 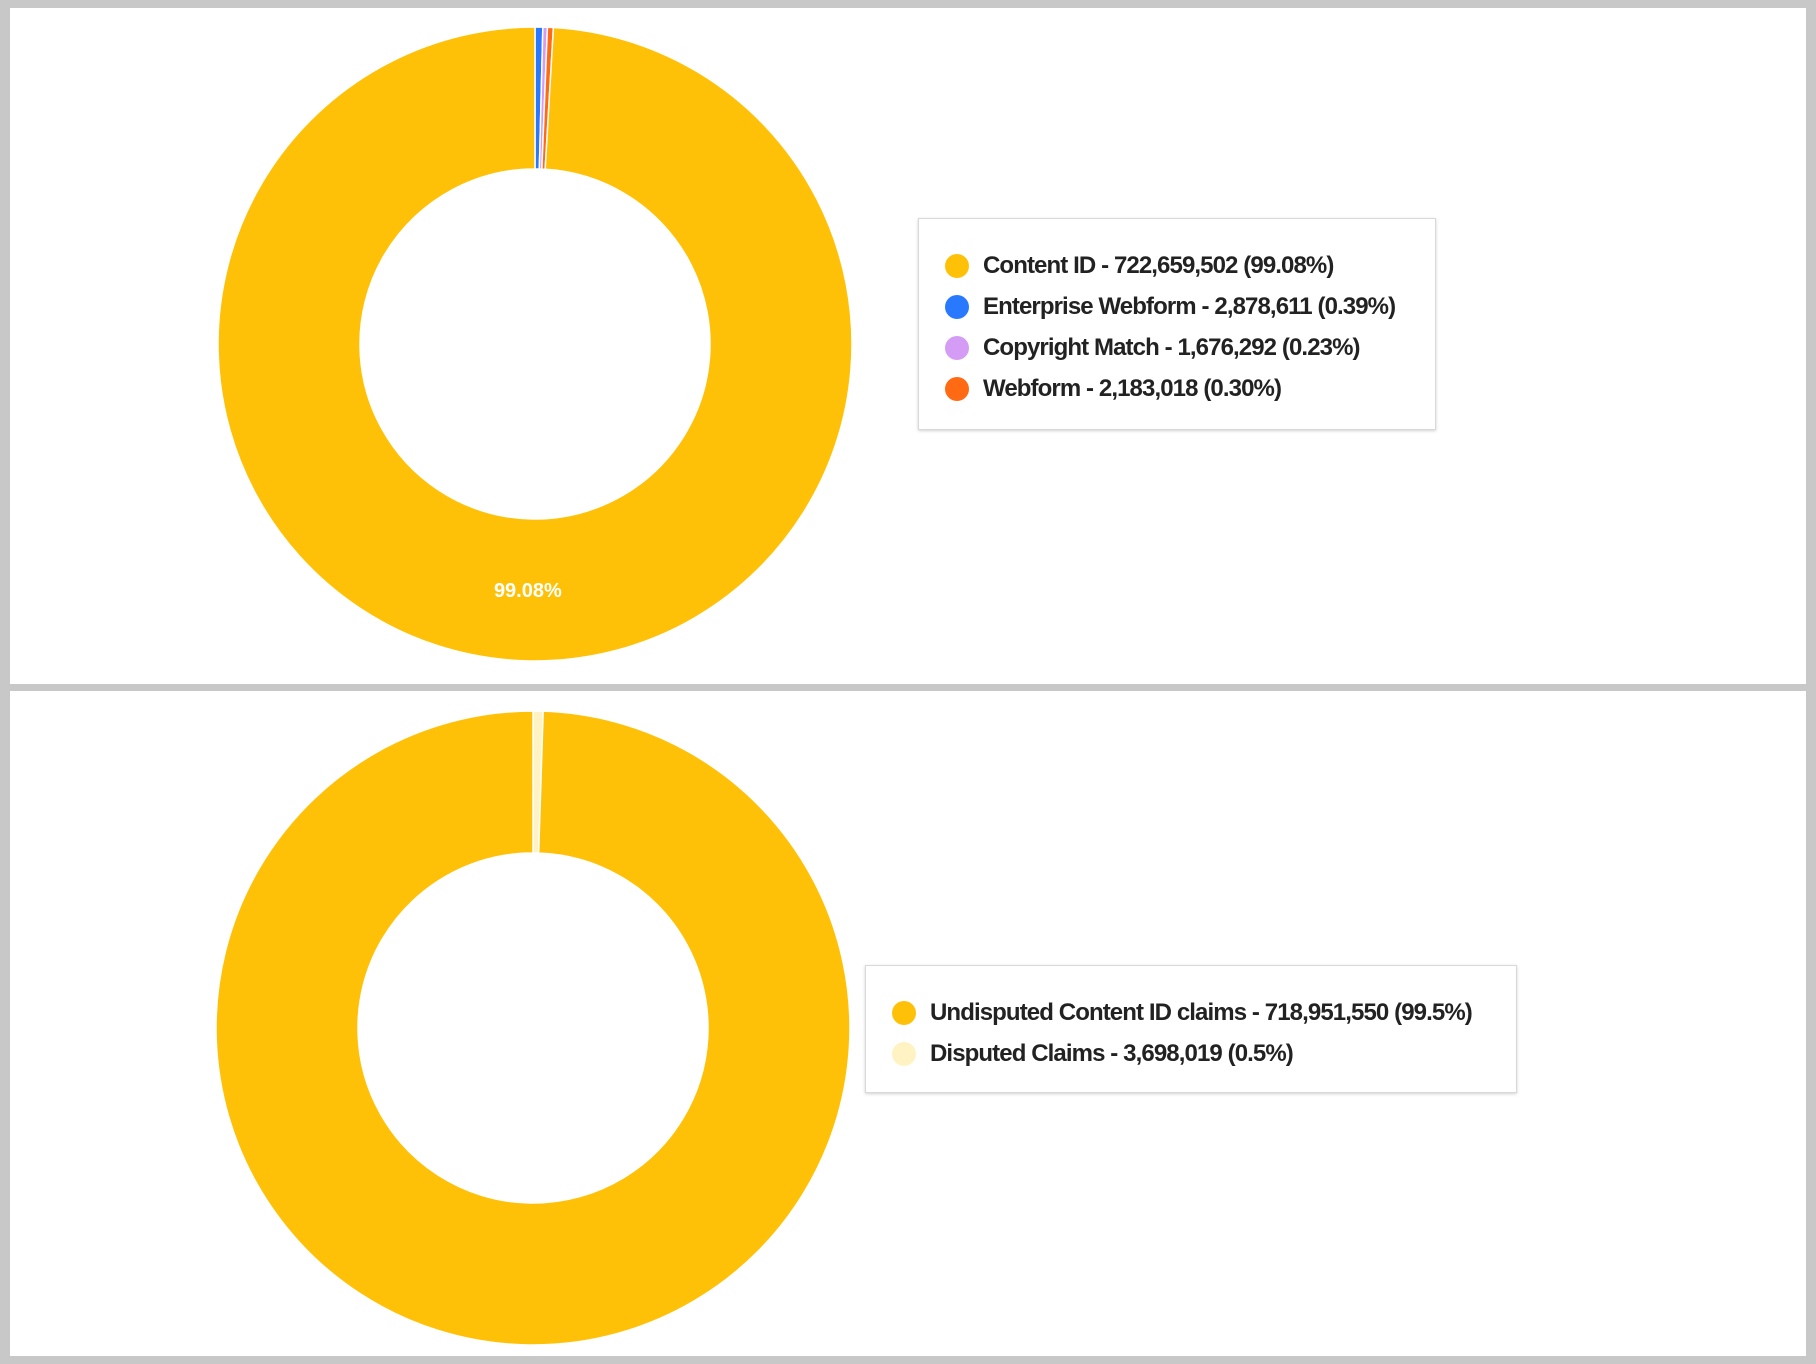 What do you see at coordinates (1132, 388) in the screenshot?
I see `legend-label: Webform - 2,183,018 (0.30%)` at bounding box center [1132, 388].